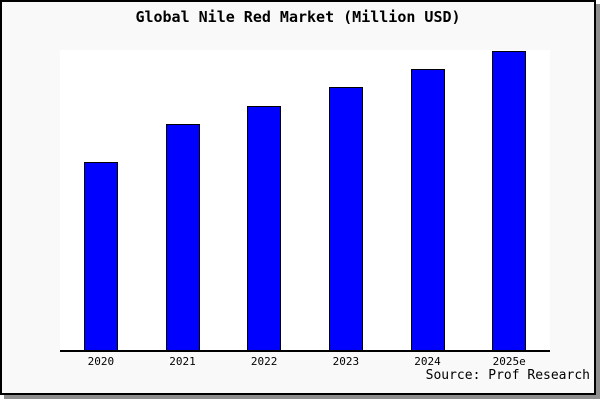 This screenshot has width=600, height=400. I want to click on chart-title: Global Nile Red Market (Million USD), so click(298, 17).